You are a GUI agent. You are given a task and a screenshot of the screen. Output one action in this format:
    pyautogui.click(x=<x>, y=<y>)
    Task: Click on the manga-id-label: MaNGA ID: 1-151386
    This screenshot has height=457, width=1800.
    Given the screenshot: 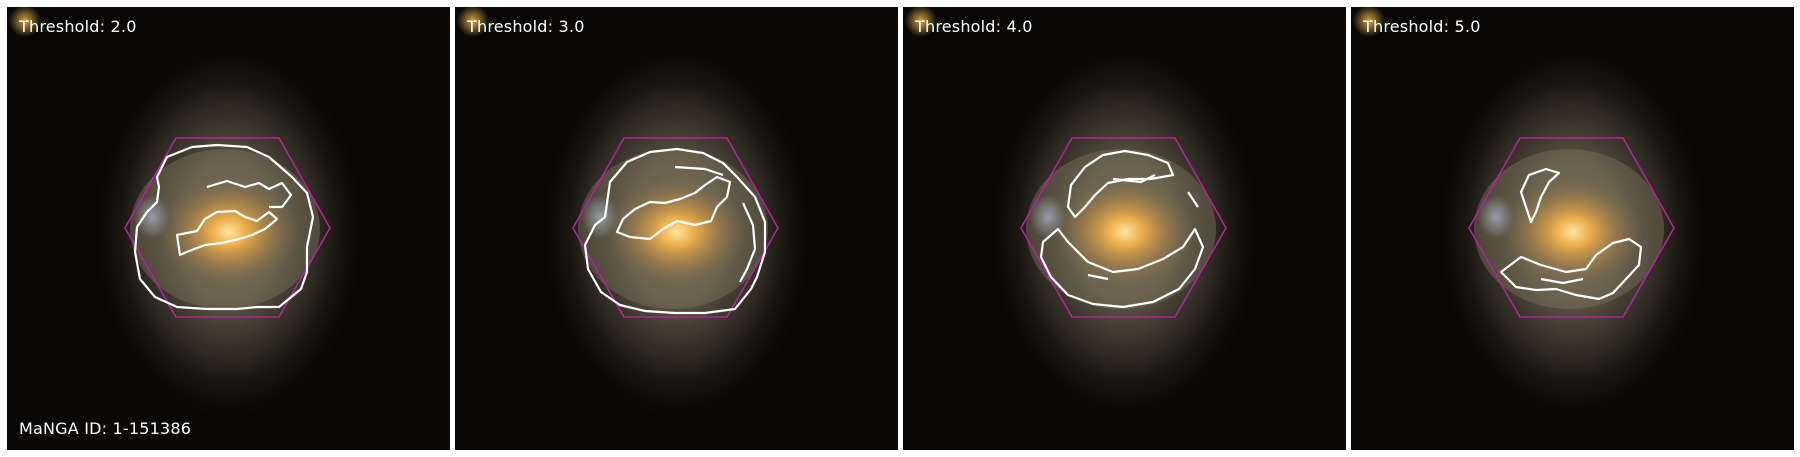 What is the action you would take?
    pyautogui.click(x=105, y=428)
    